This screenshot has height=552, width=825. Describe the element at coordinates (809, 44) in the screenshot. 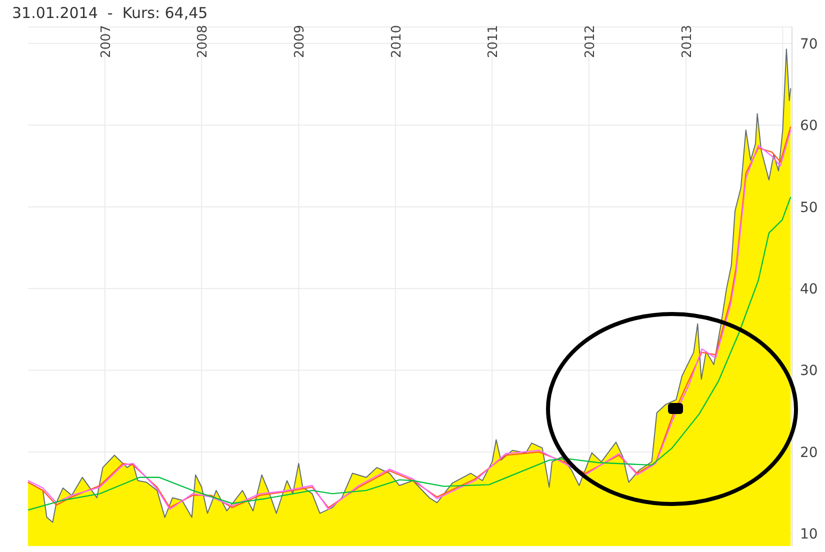

I see `y-tick-label: 70` at that location.